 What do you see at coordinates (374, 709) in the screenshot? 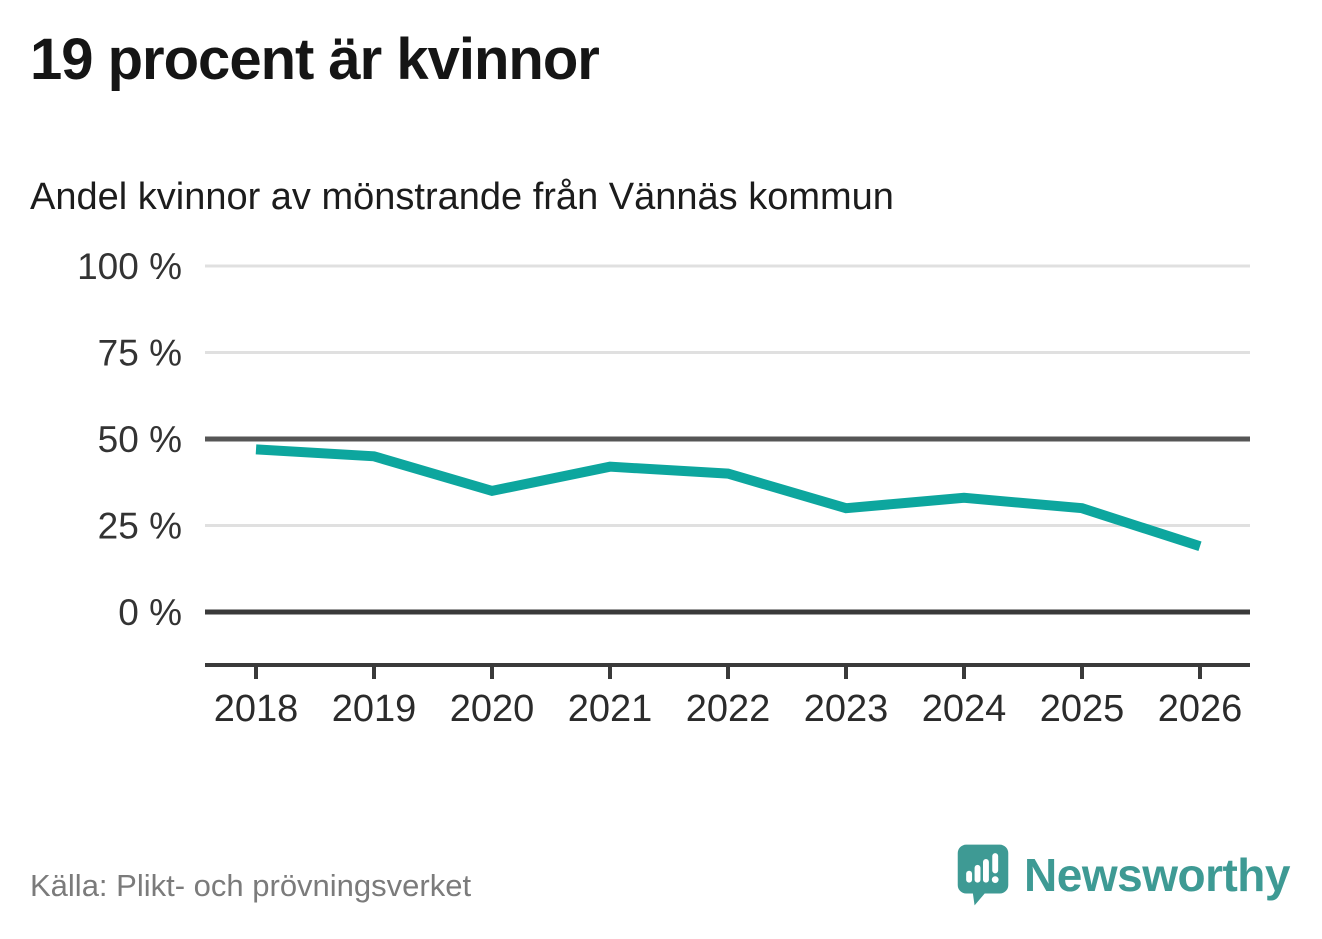
I see `x-axis-tick-label: 2019` at bounding box center [374, 709].